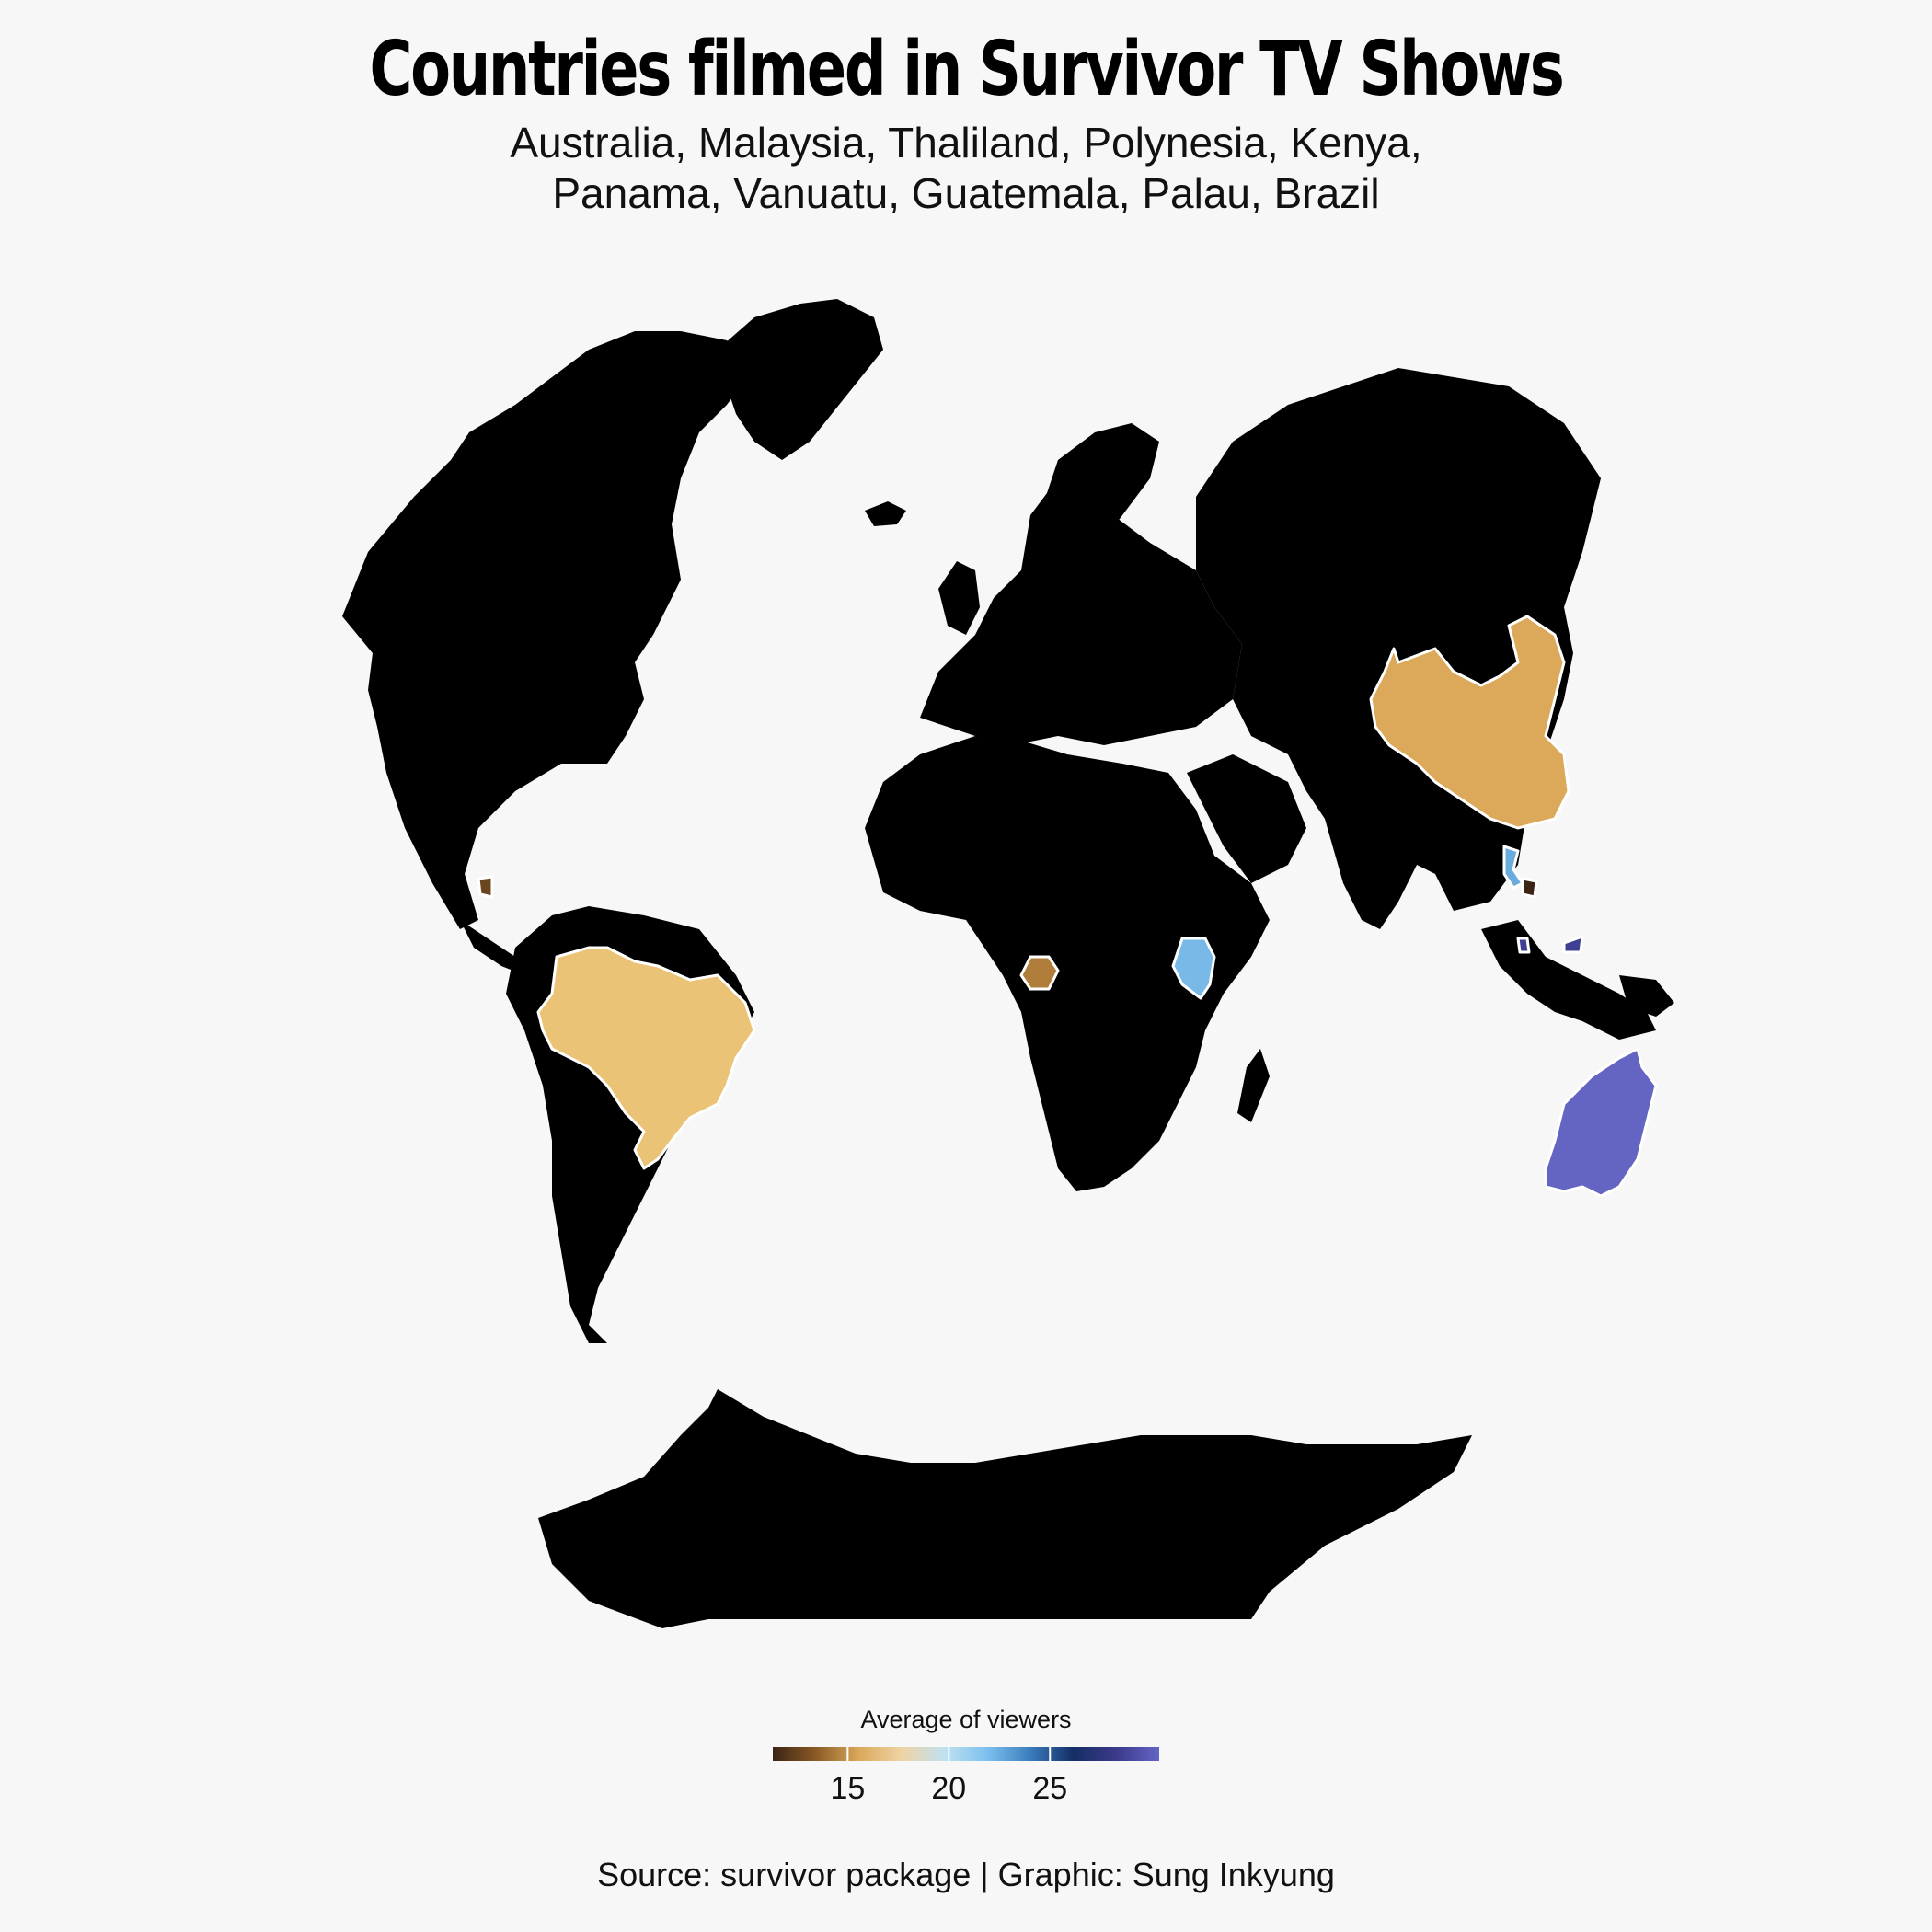 The image size is (1932, 1932). What do you see at coordinates (1601, 1122) in the screenshot?
I see `country-australia` at bounding box center [1601, 1122].